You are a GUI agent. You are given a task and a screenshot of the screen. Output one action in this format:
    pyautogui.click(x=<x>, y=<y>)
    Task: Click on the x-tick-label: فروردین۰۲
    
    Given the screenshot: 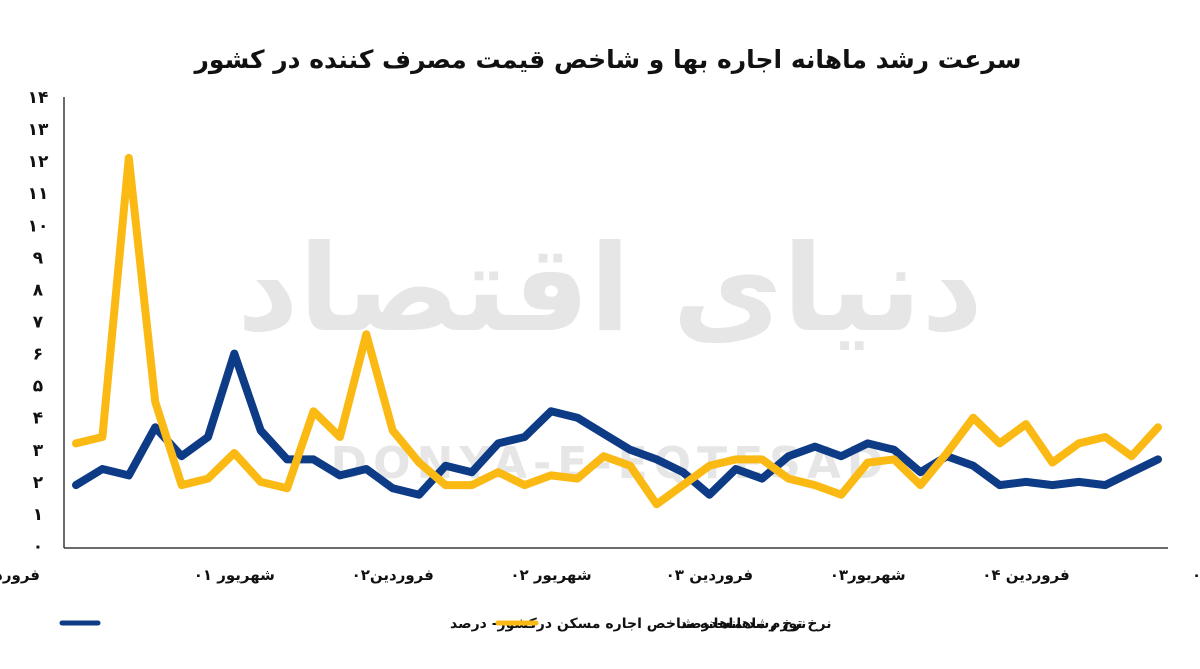 What is the action you would take?
    pyautogui.click(x=393, y=575)
    